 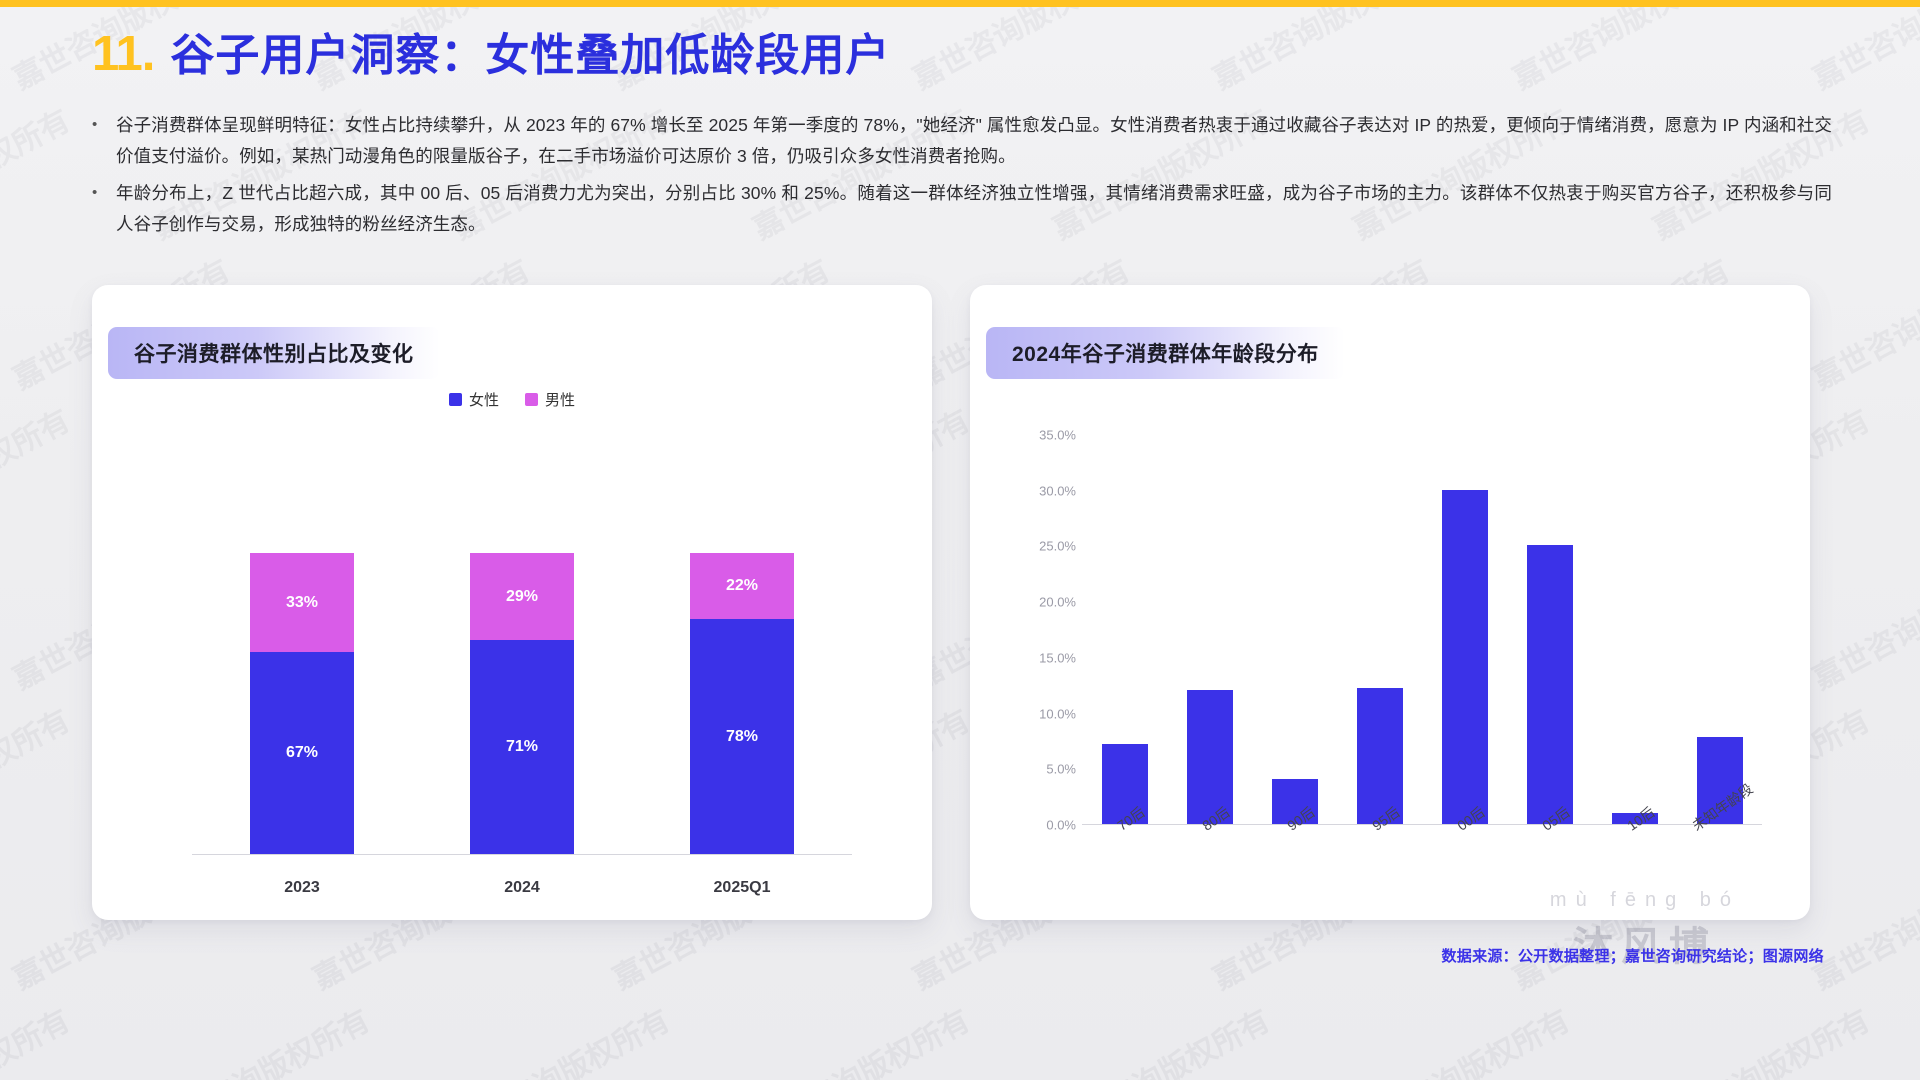 What do you see at coordinates (960, 3) in the screenshot?
I see `top-accent-bar` at bounding box center [960, 3].